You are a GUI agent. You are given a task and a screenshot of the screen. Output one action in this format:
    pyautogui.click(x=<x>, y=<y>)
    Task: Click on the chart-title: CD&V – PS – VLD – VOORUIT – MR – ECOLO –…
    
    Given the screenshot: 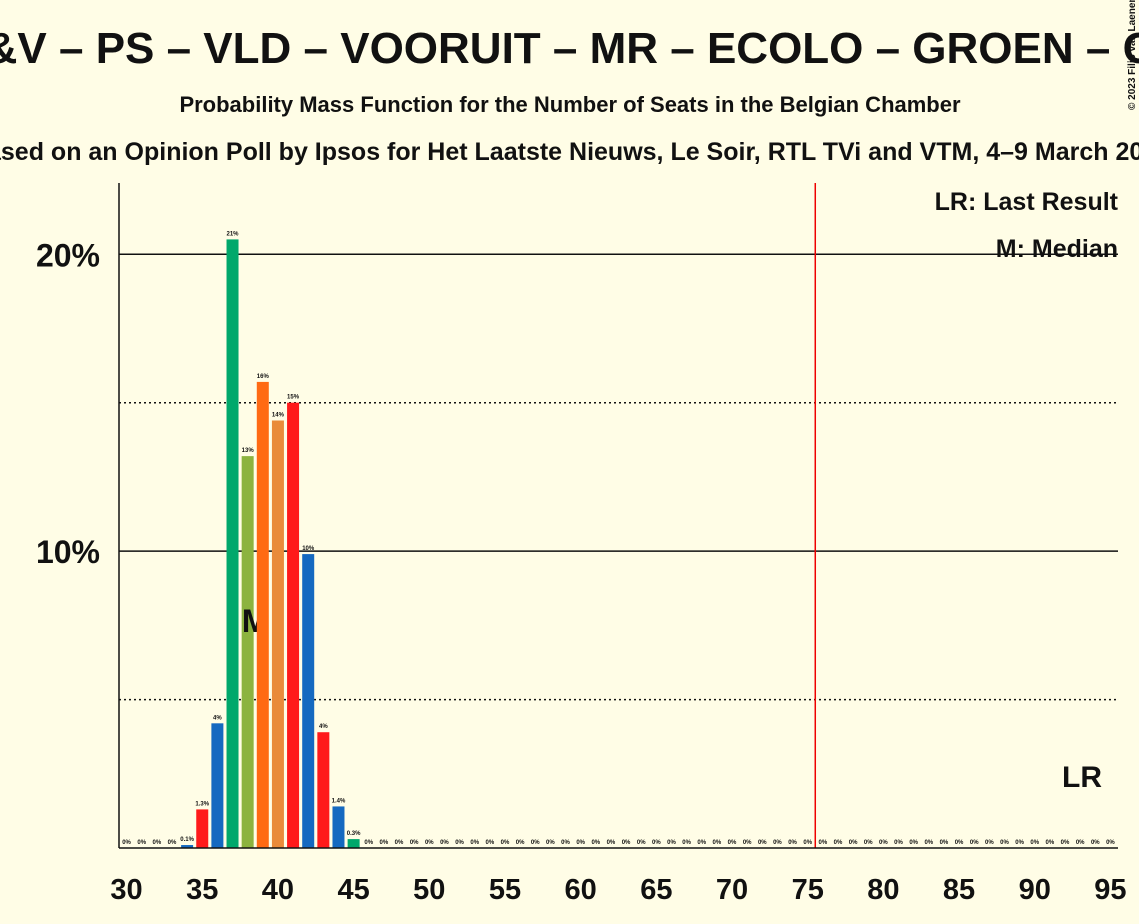 What is the action you would take?
    pyautogui.click(x=569, y=48)
    